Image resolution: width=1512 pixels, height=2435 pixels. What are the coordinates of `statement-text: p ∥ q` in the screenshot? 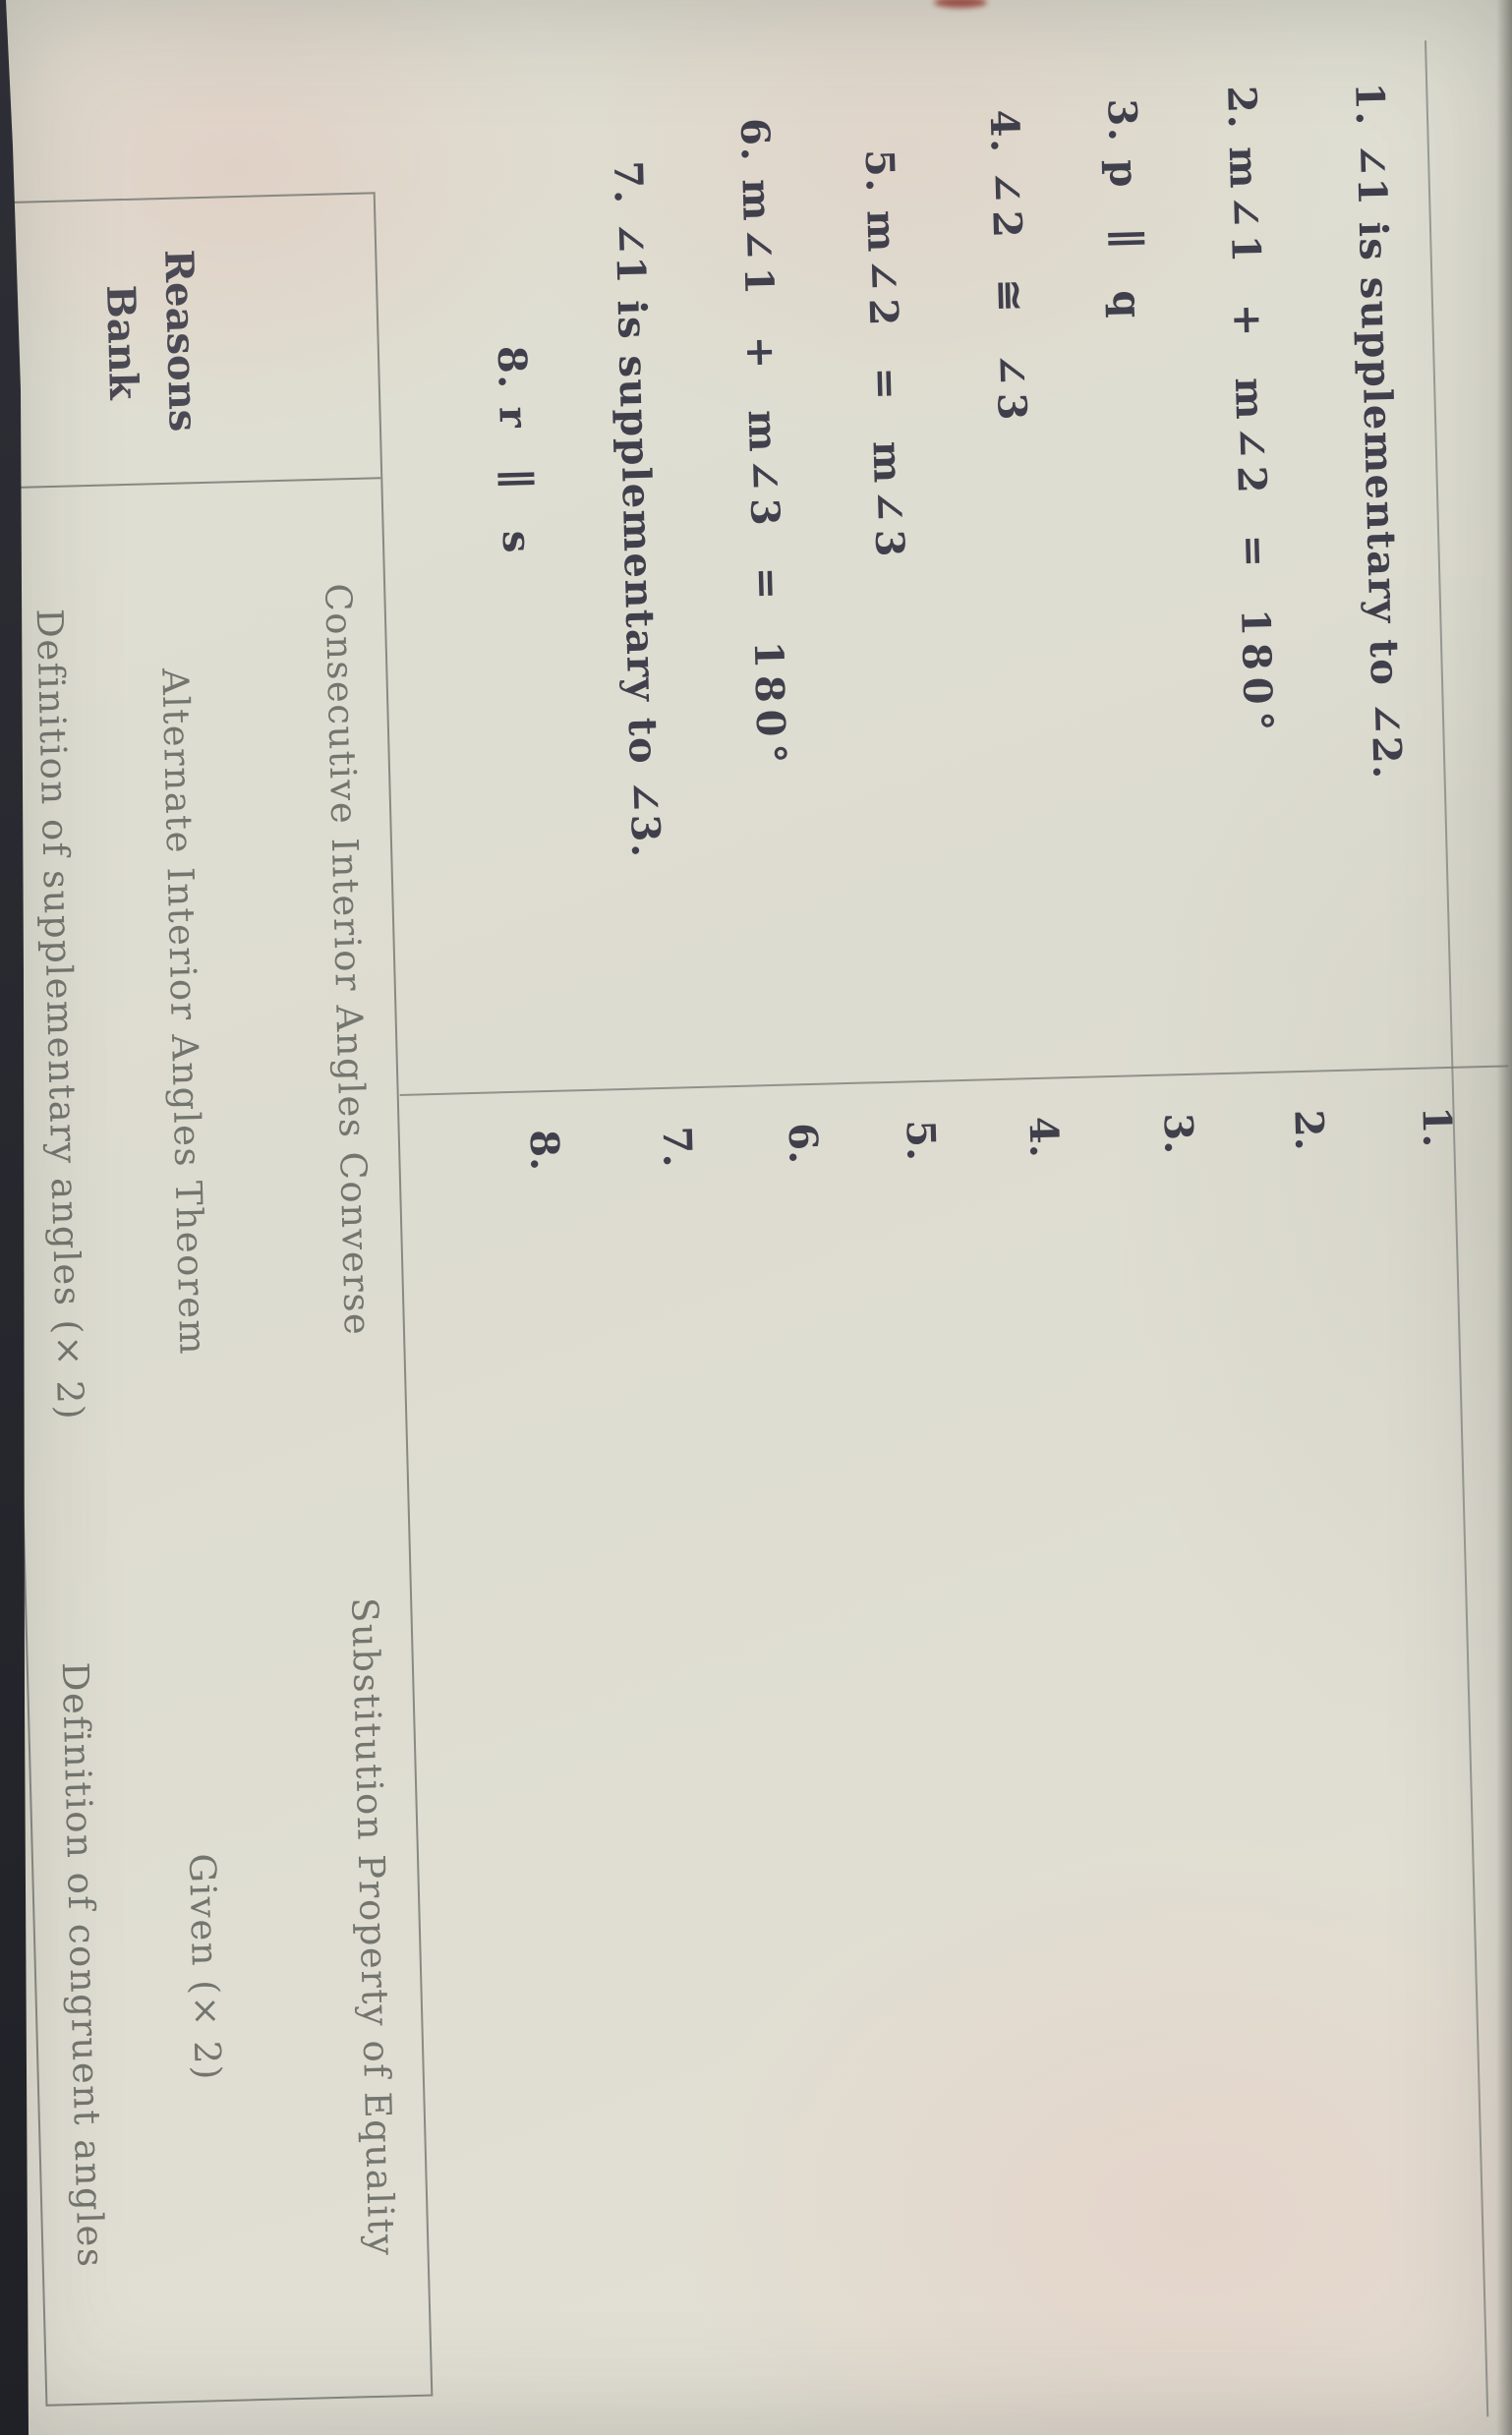 It's located at (1124, 241).